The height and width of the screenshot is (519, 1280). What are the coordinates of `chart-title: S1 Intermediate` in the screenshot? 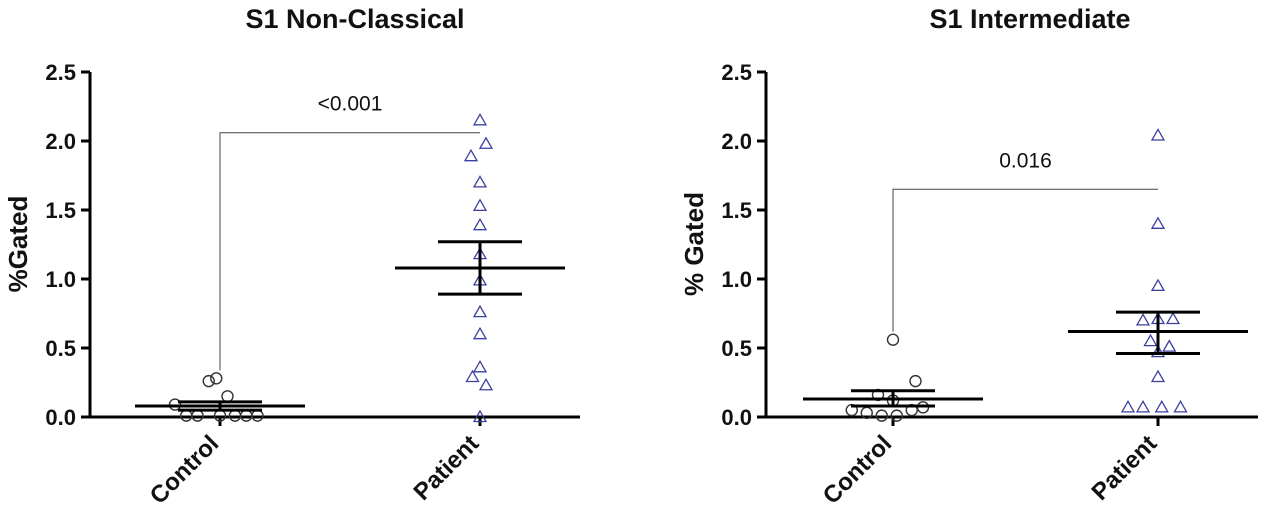 It's located at (1029, 19).